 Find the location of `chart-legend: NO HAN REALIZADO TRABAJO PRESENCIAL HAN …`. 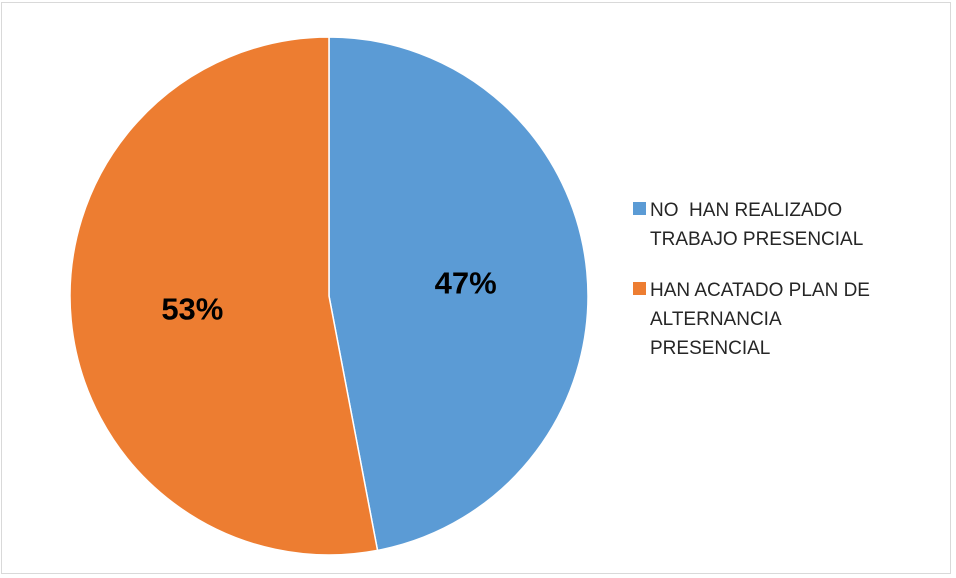

chart-legend: NO HAN REALIZADO TRABAJO PRESENCIAL HAN … is located at coordinates (783, 290).